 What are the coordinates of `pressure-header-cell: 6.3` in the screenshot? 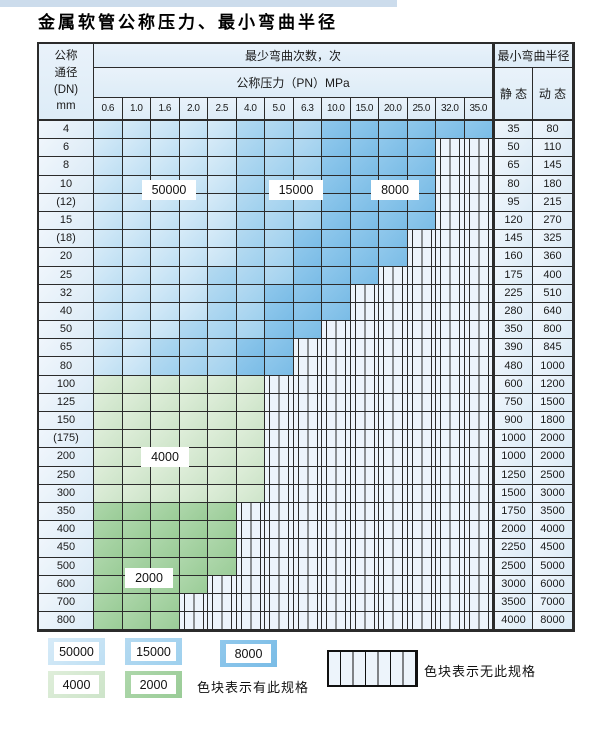 It's located at (307, 109).